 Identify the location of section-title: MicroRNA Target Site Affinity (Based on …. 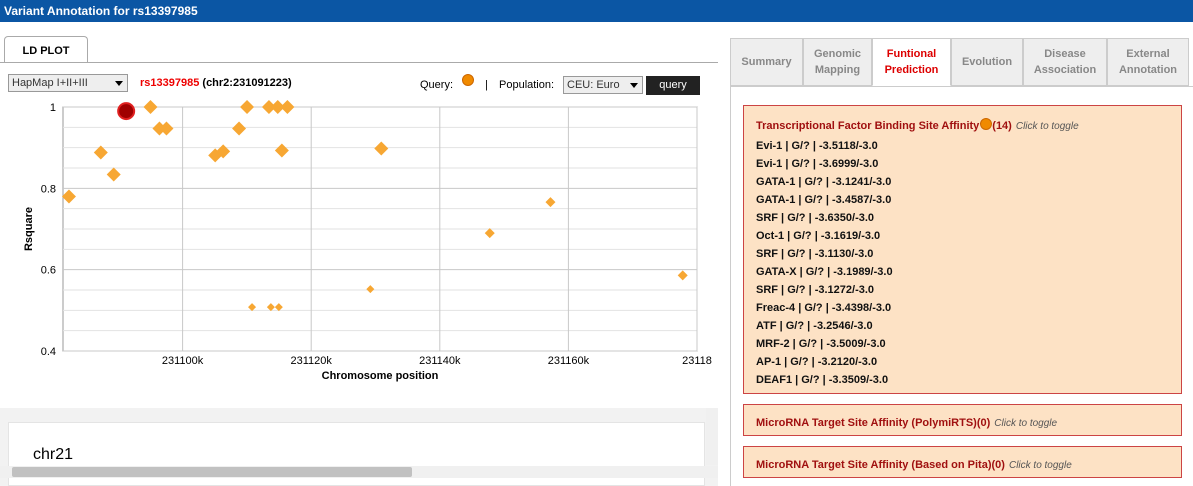
(874, 465).